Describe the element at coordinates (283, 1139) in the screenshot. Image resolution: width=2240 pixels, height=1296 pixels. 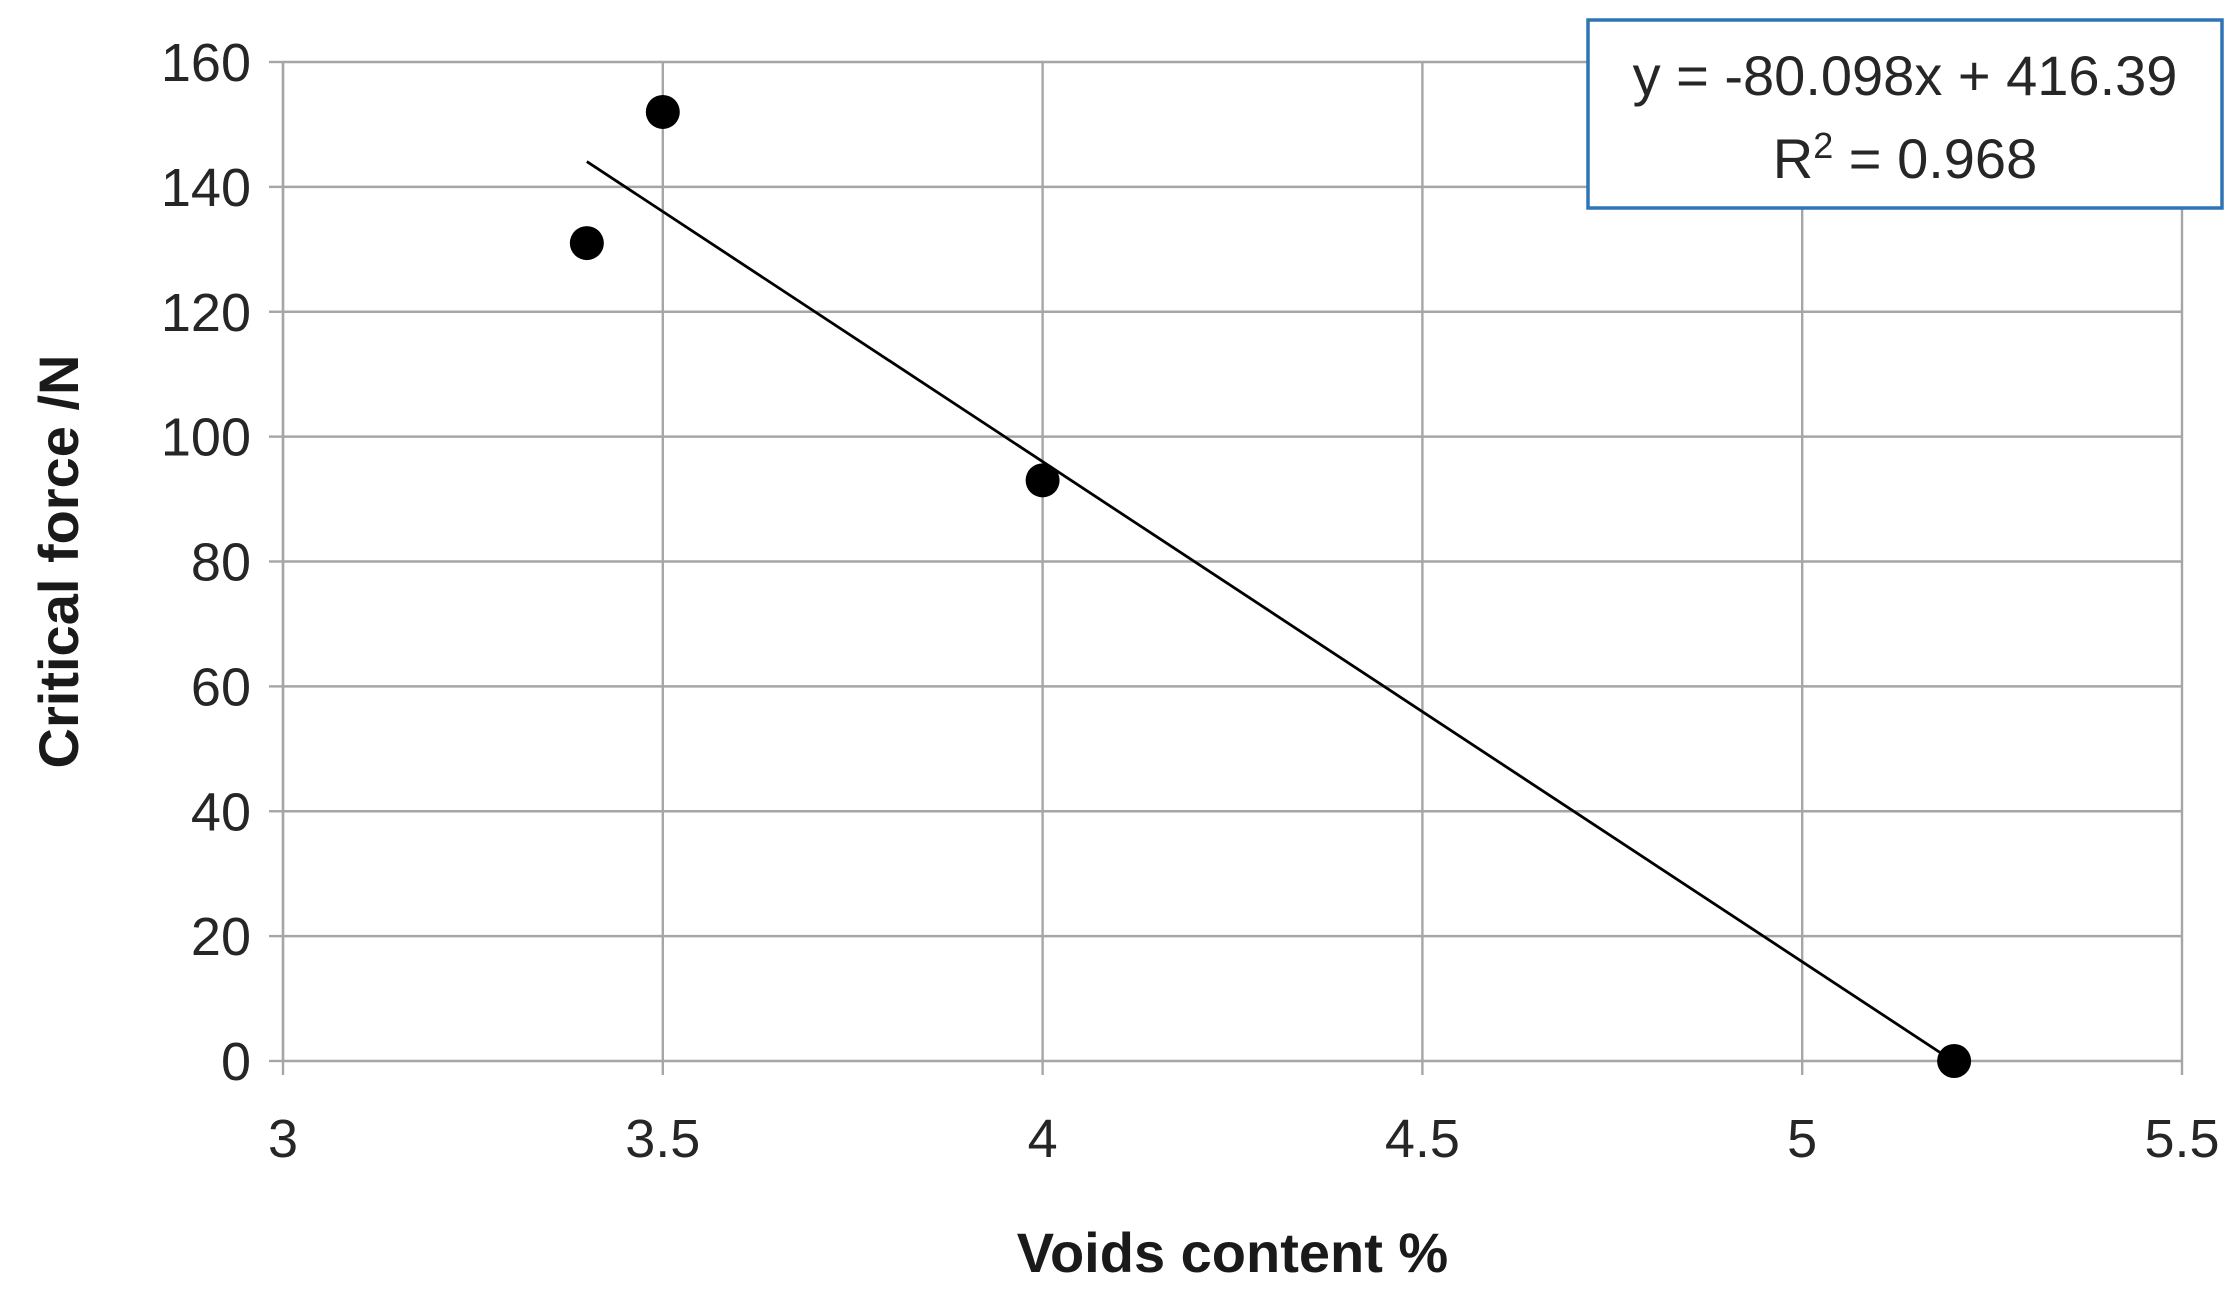
I see `x-tick-label: 3` at that location.